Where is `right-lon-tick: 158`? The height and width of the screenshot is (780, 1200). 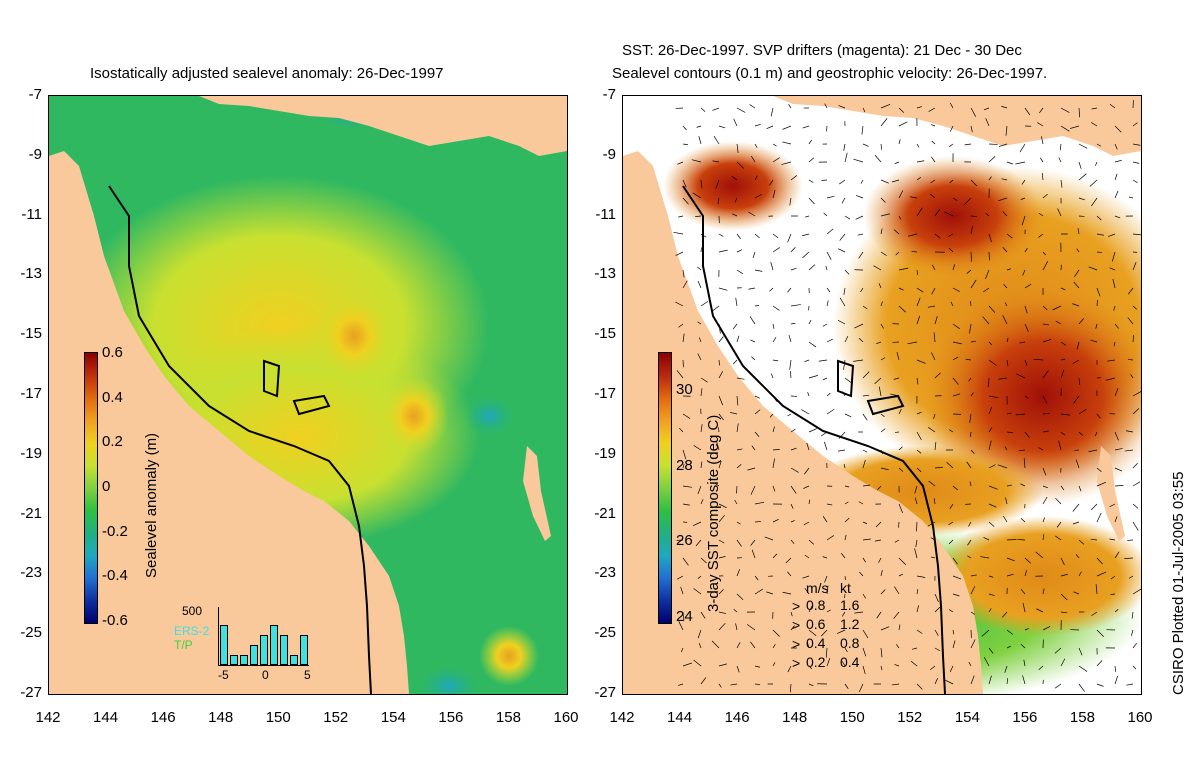
right-lon-tick: 158 is located at coordinates (1082, 717).